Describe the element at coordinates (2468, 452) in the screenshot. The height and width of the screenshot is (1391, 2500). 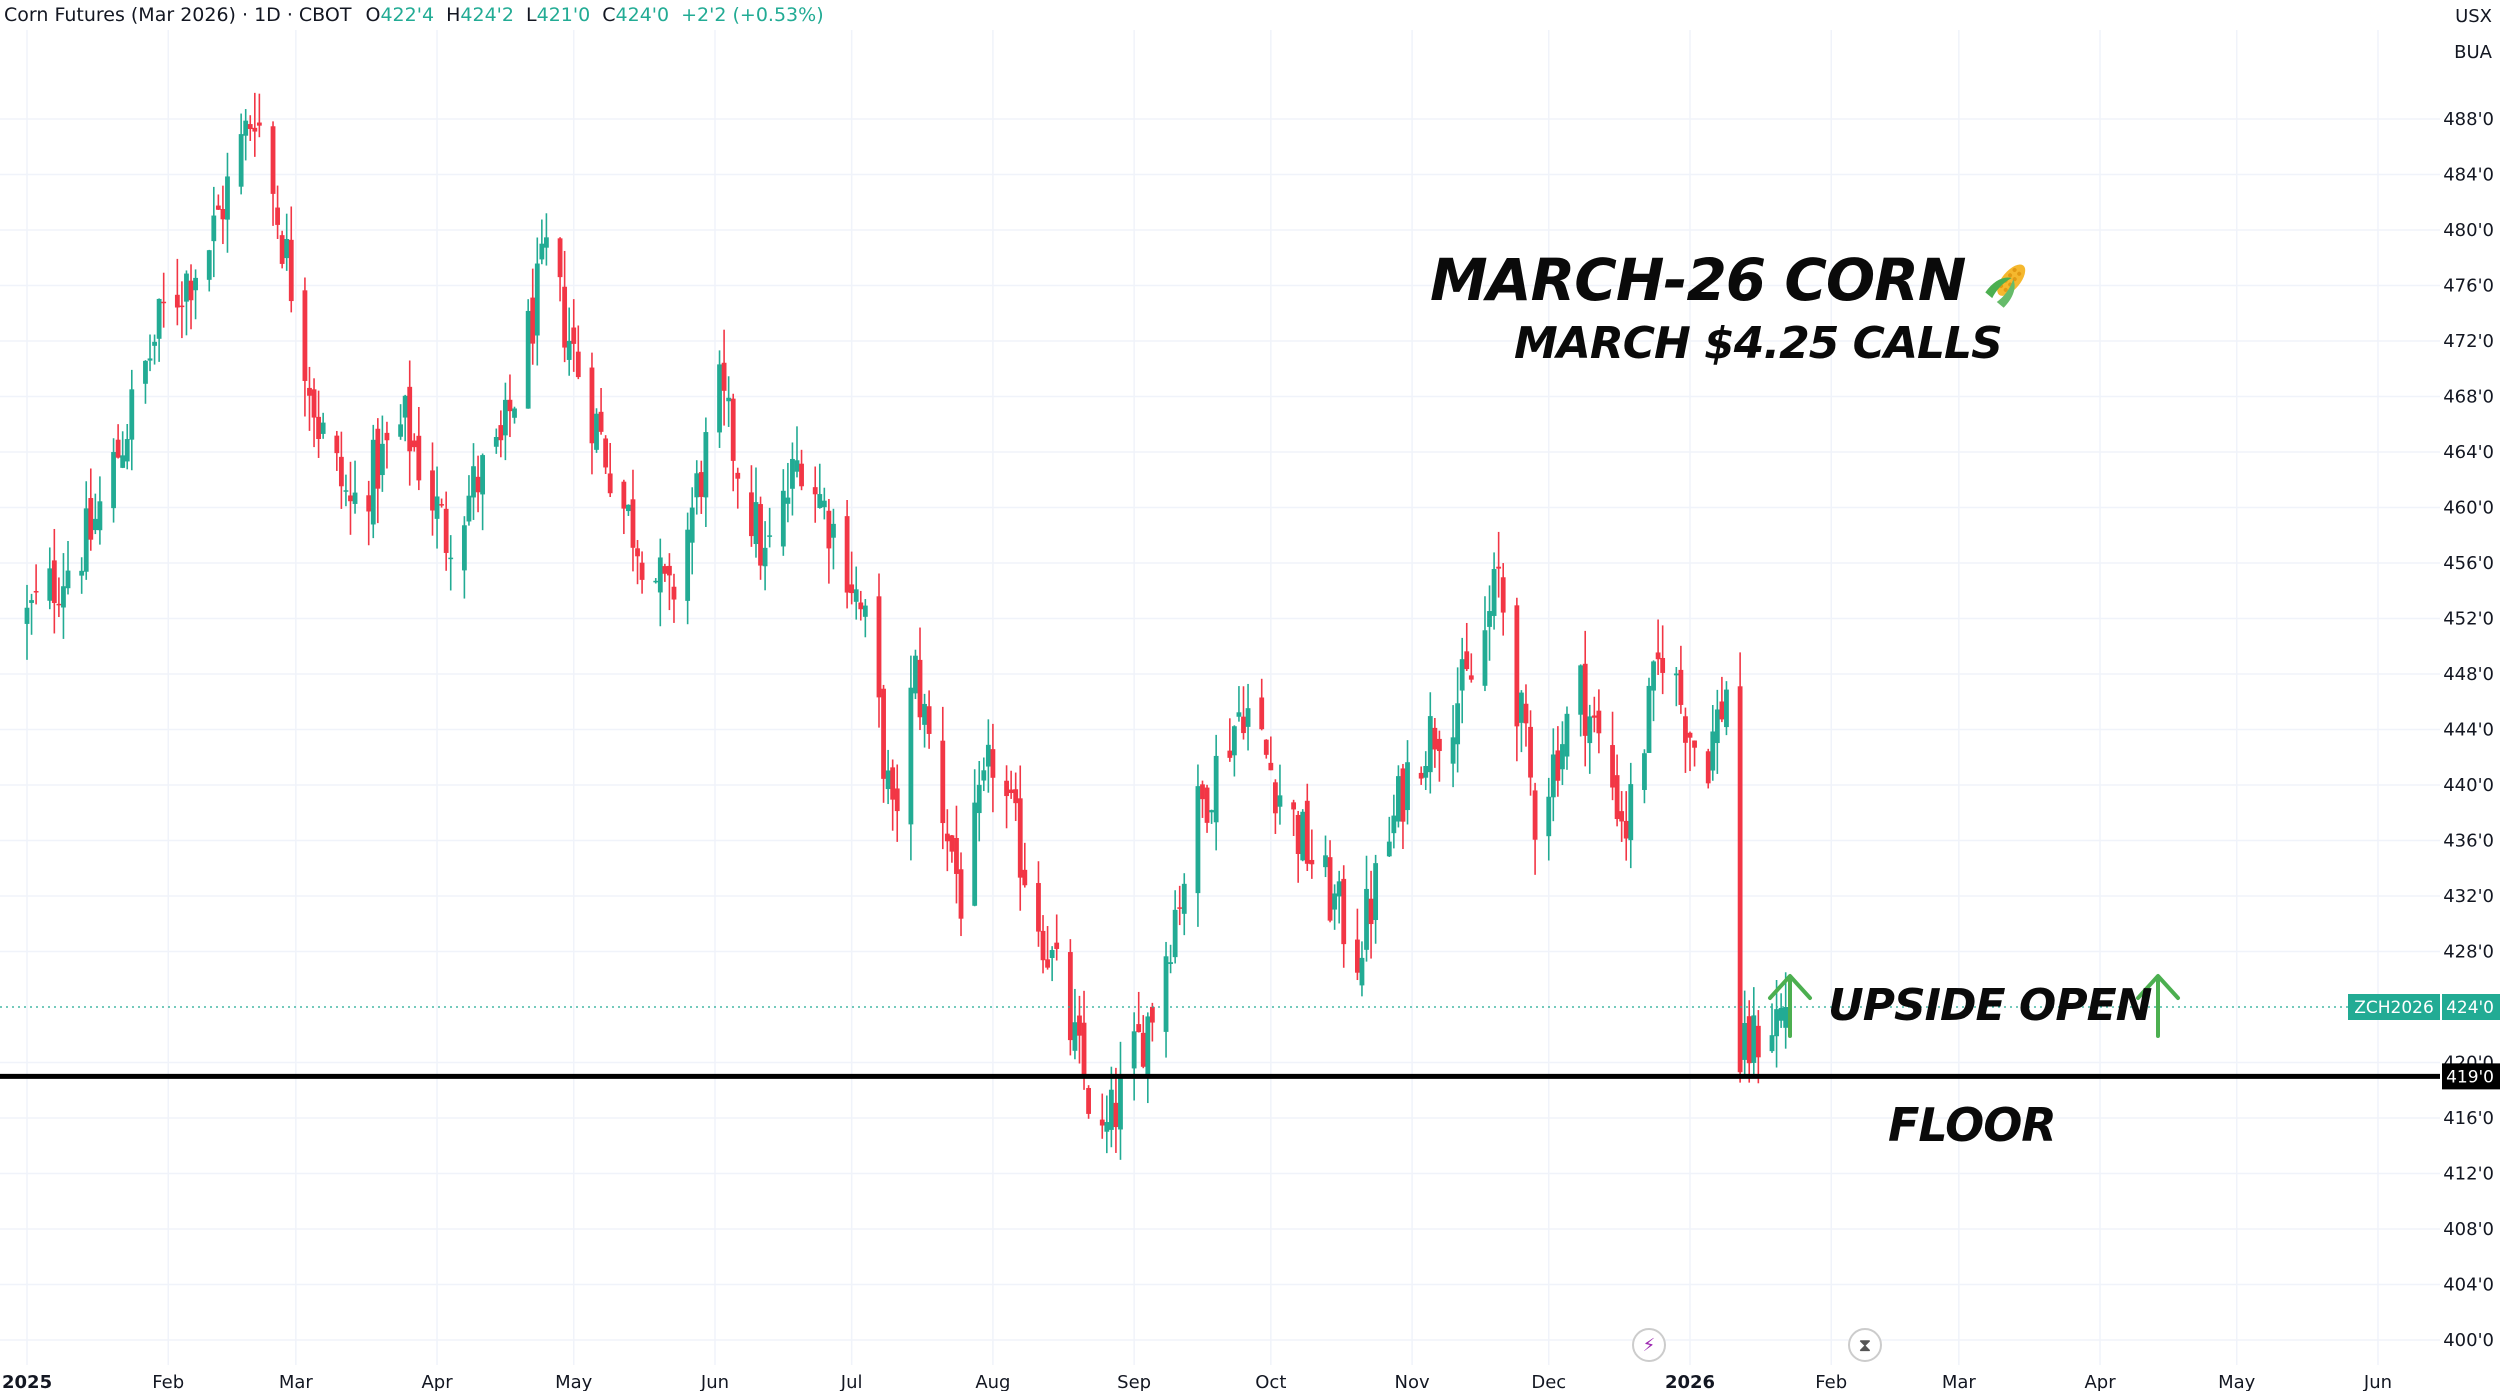
I see `y-tick-label: 464'0` at that location.